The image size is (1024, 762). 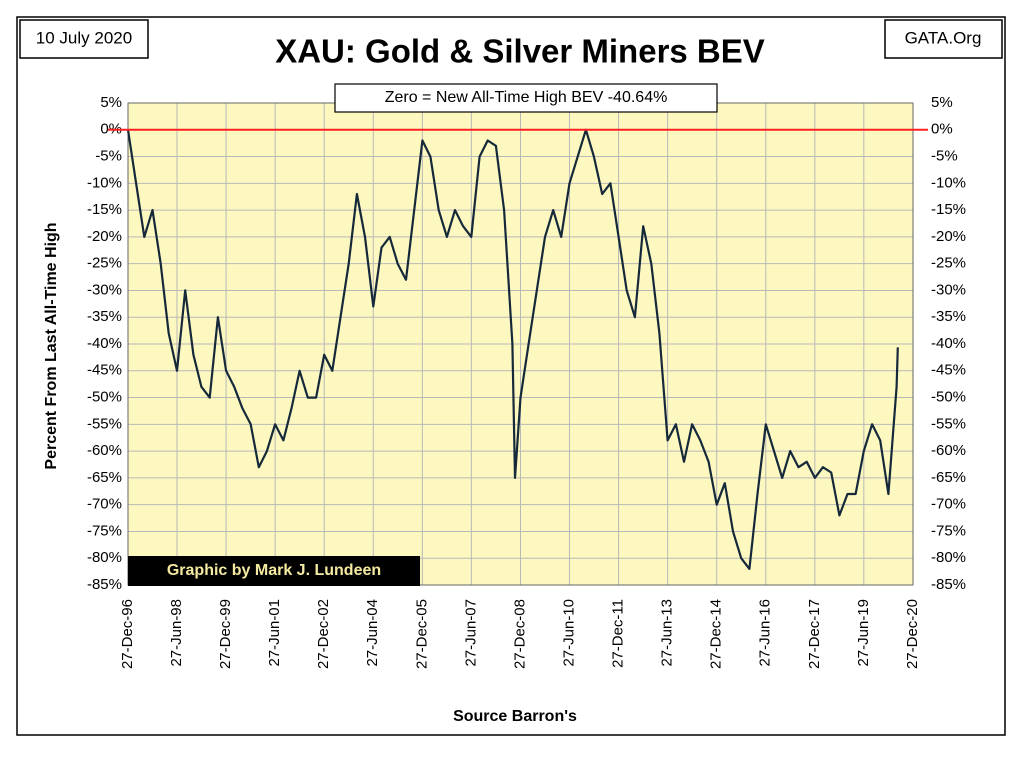 I want to click on y-tick-label: -70%, so click(x=104, y=504).